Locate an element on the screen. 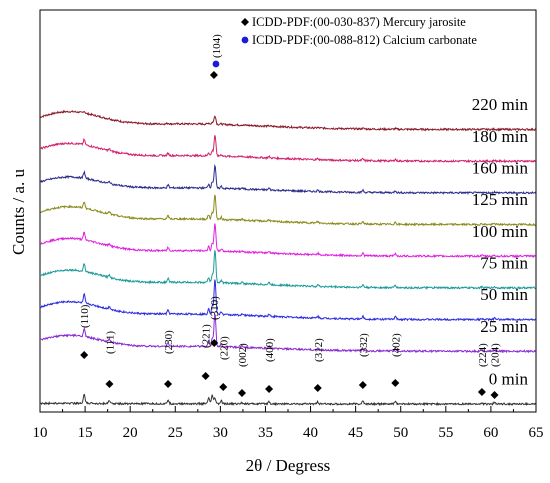  peak-hkl-label: (104) is located at coordinates (217, 46).